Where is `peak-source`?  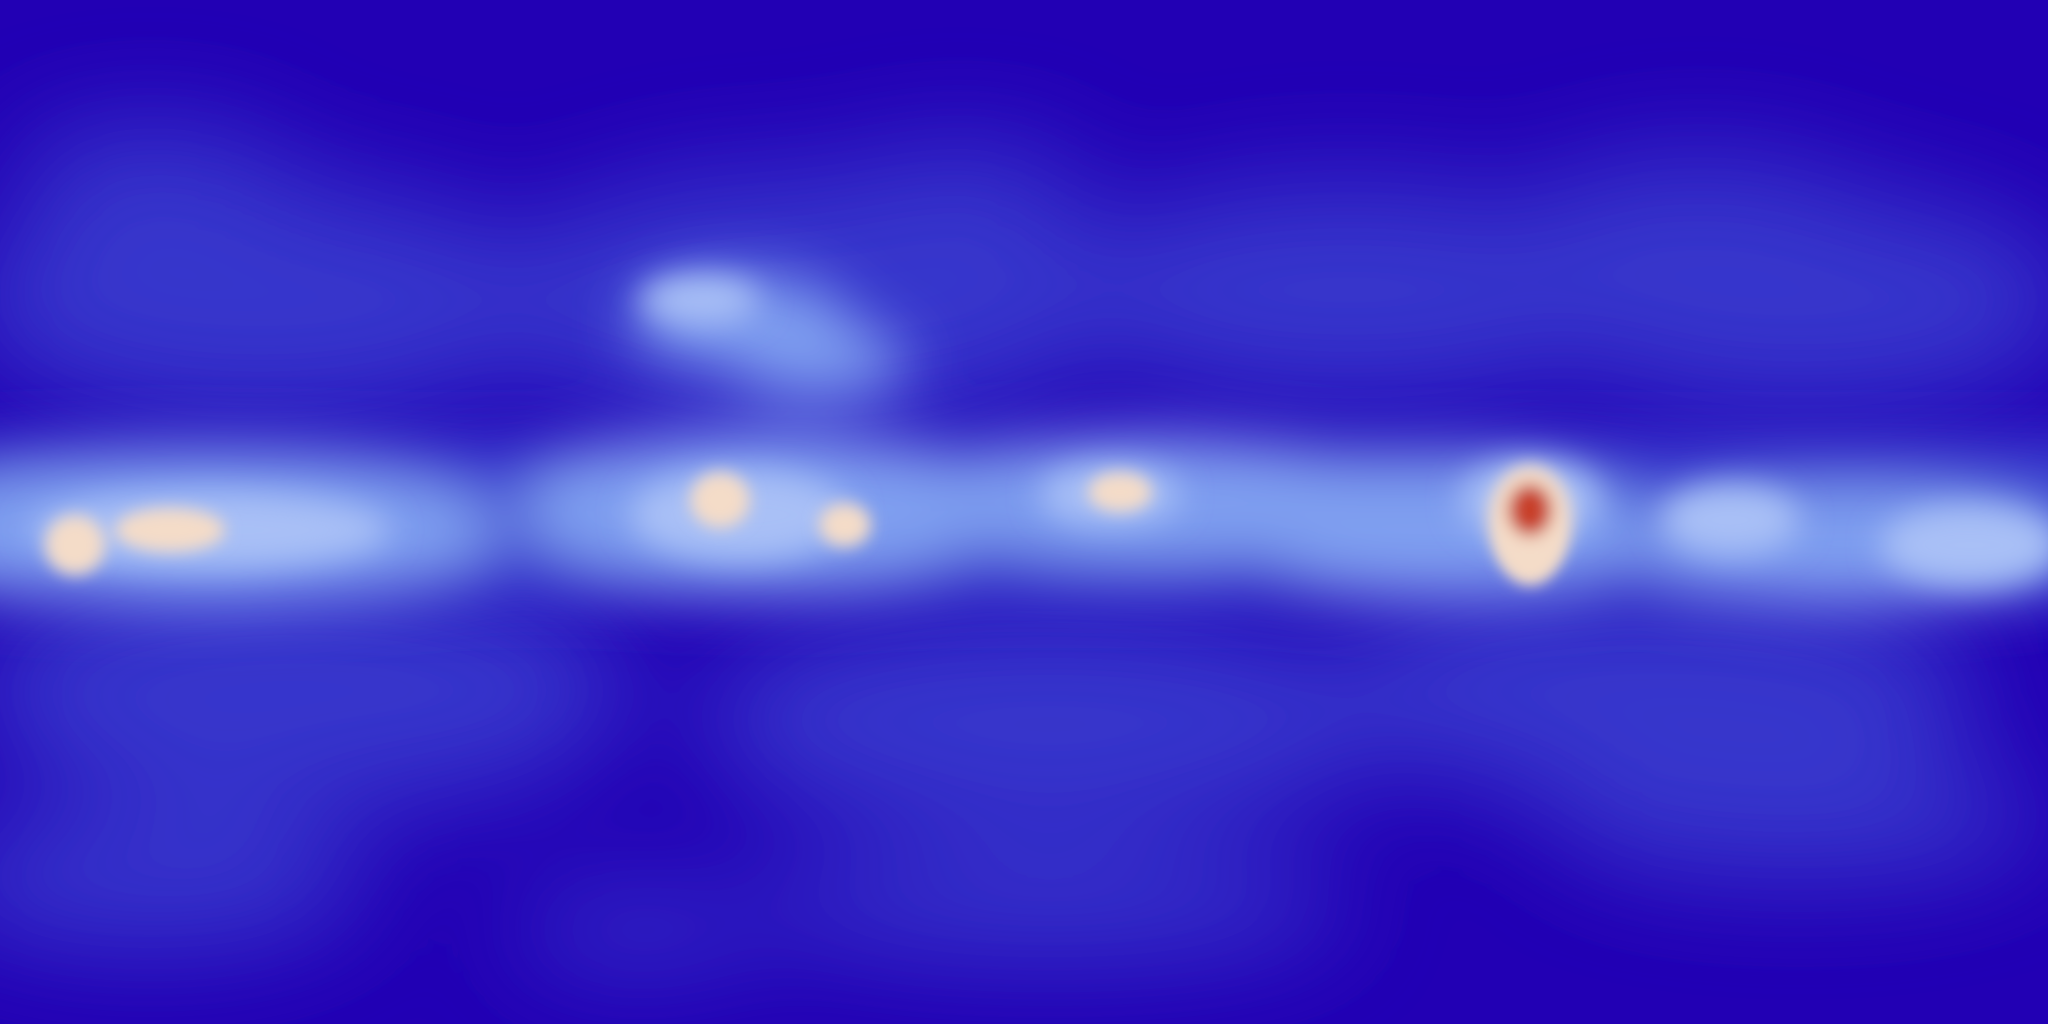 peak-source is located at coordinates (1530, 520).